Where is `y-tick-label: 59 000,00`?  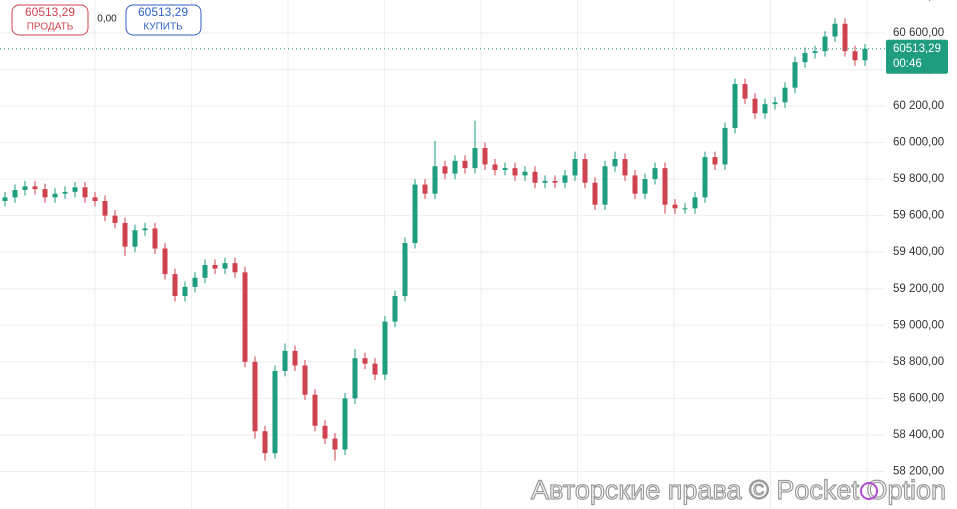 y-tick-label: 59 000,00 is located at coordinates (918, 325).